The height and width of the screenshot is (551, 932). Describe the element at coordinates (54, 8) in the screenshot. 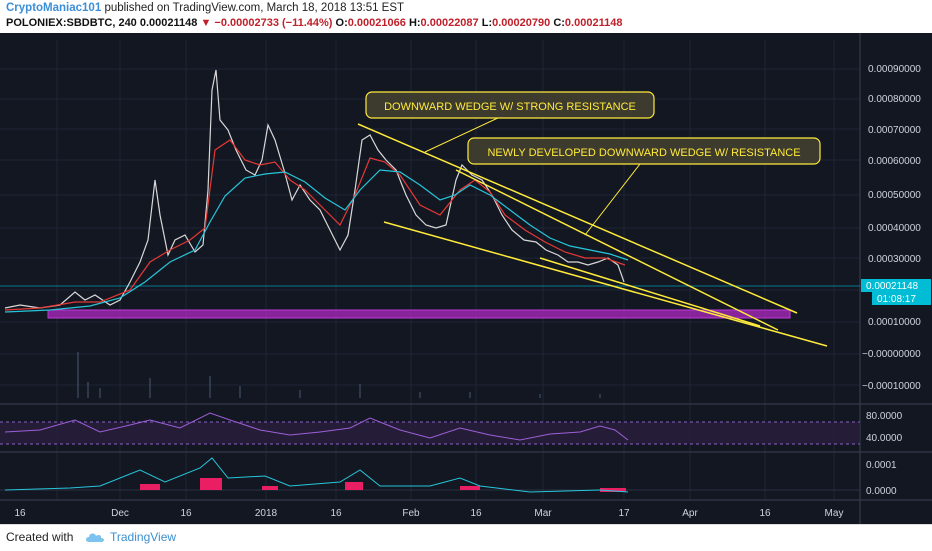

I see `author-link: CryptoManiac101` at that location.